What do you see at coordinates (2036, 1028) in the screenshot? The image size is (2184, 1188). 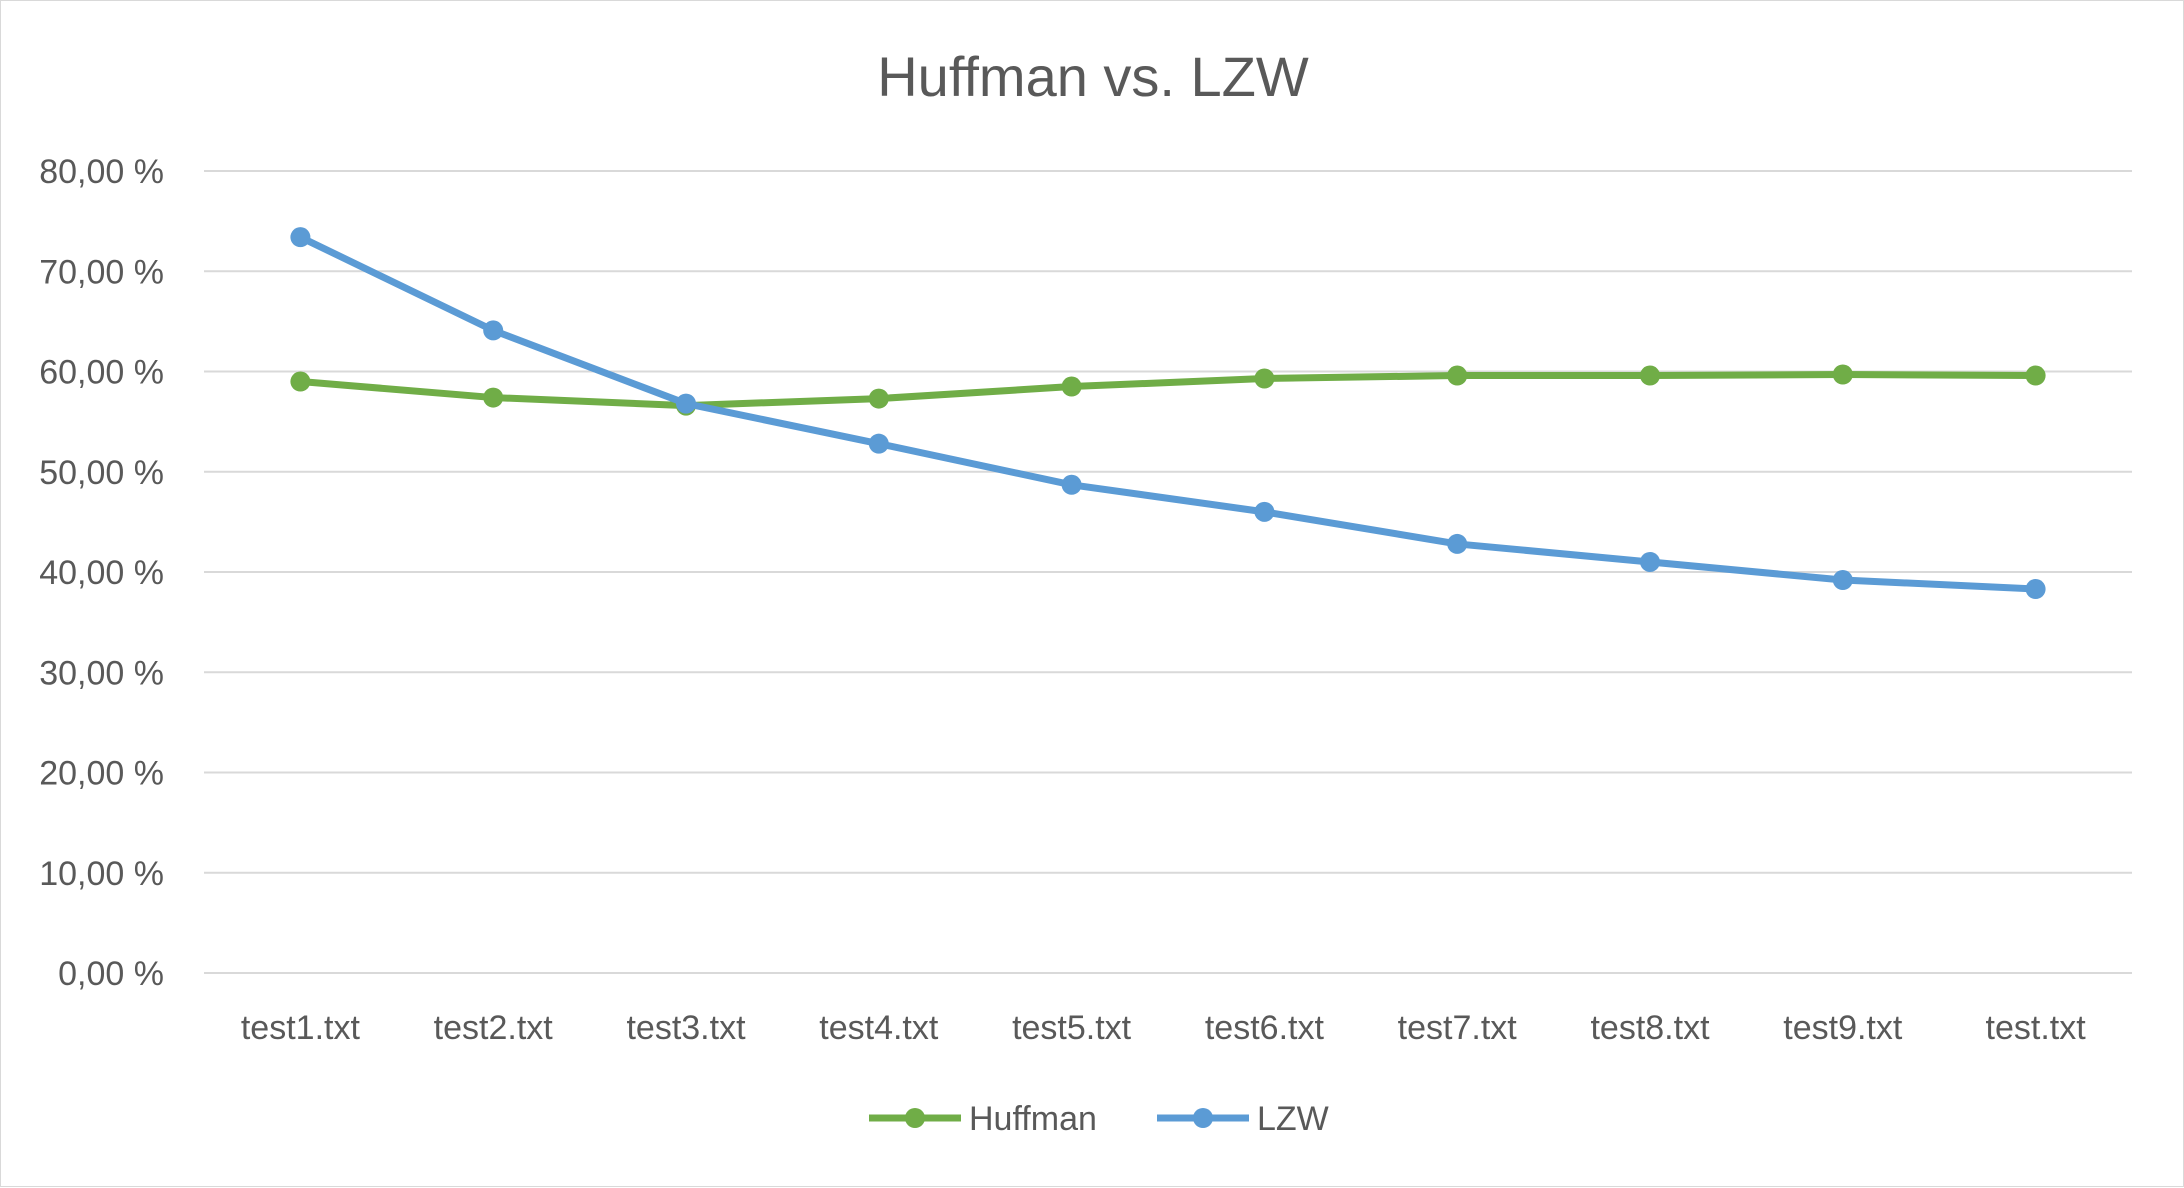 I see `x-tick-label: test.txt` at bounding box center [2036, 1028].